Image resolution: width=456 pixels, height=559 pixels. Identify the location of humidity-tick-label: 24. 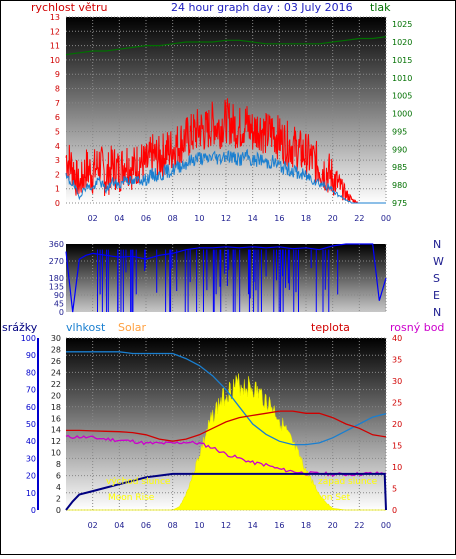
(56, 372).